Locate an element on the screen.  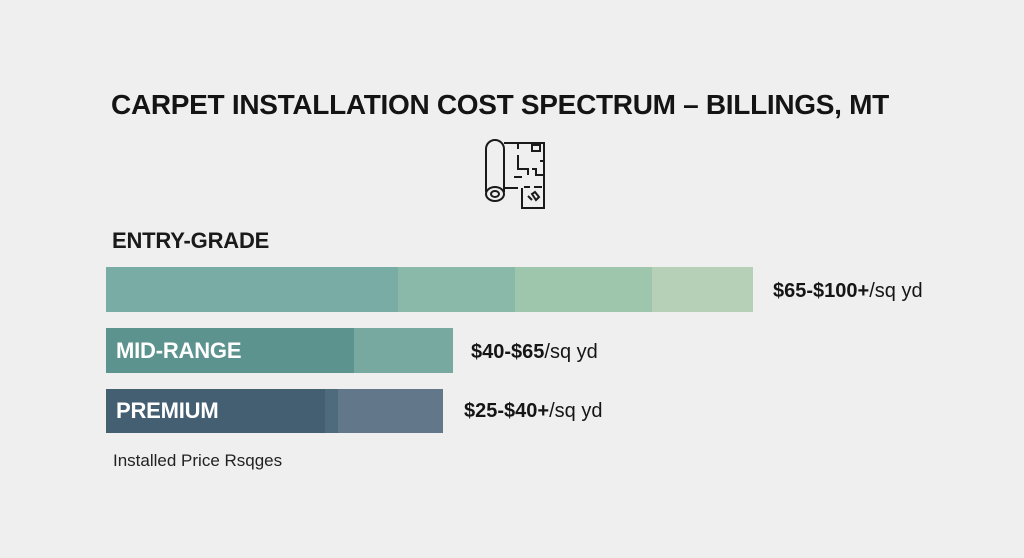
price-range: $65-$100+ is located at coordinates (821, 291).